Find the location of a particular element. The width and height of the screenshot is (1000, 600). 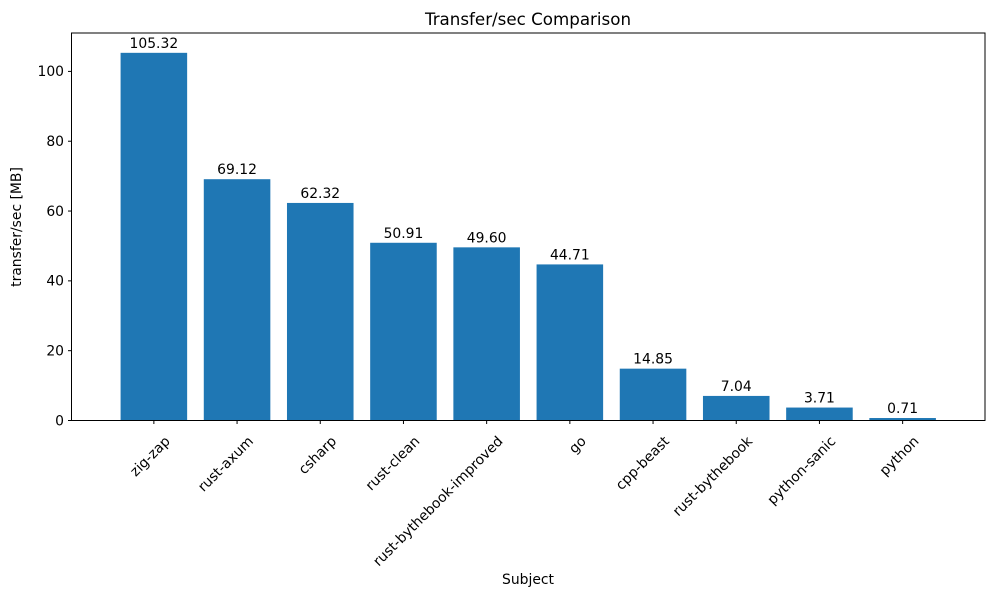

bar-value-label: 69.12 is located at coordinates (237, 170).